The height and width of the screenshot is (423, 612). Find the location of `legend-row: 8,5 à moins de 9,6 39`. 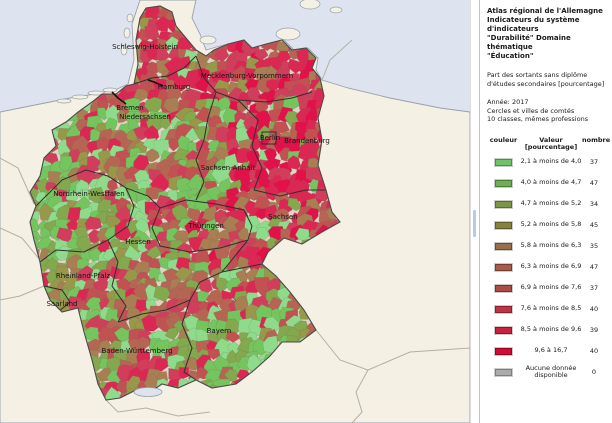

legend-row: 8,5 à moins de 9,6 39 is located at coordinates (547, 330).